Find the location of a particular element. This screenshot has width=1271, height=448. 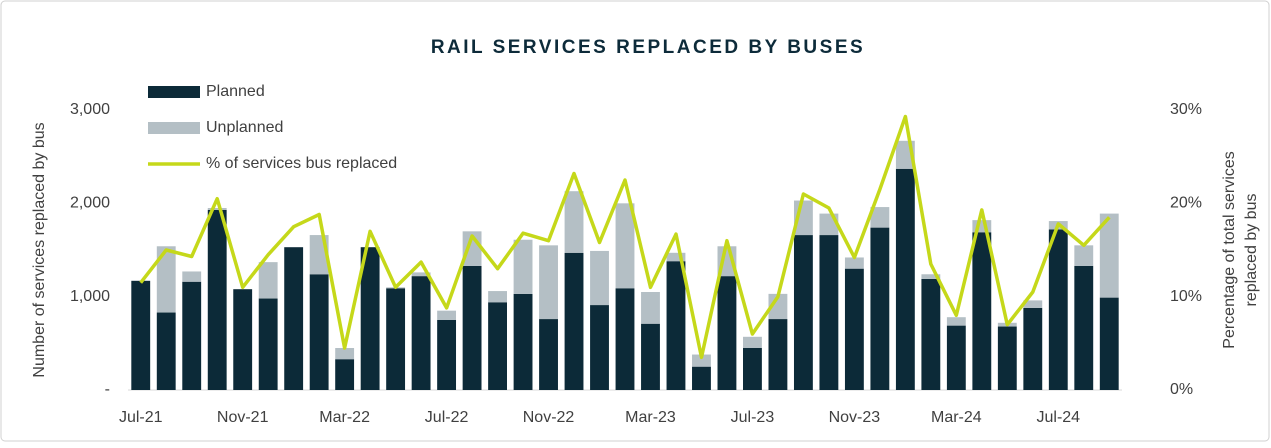

x-tick-label: Nov-22 is located at coordinates (549, 417).